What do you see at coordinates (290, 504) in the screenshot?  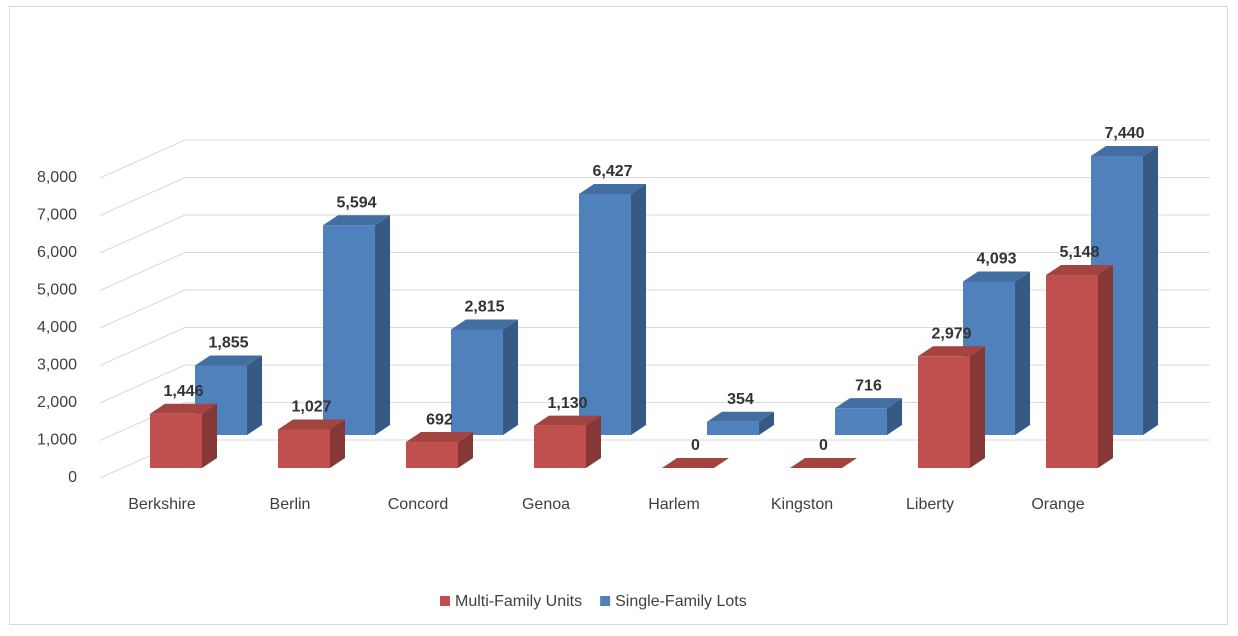 I see `x-tick-label: Berlin` at bounding box center [290, 504].